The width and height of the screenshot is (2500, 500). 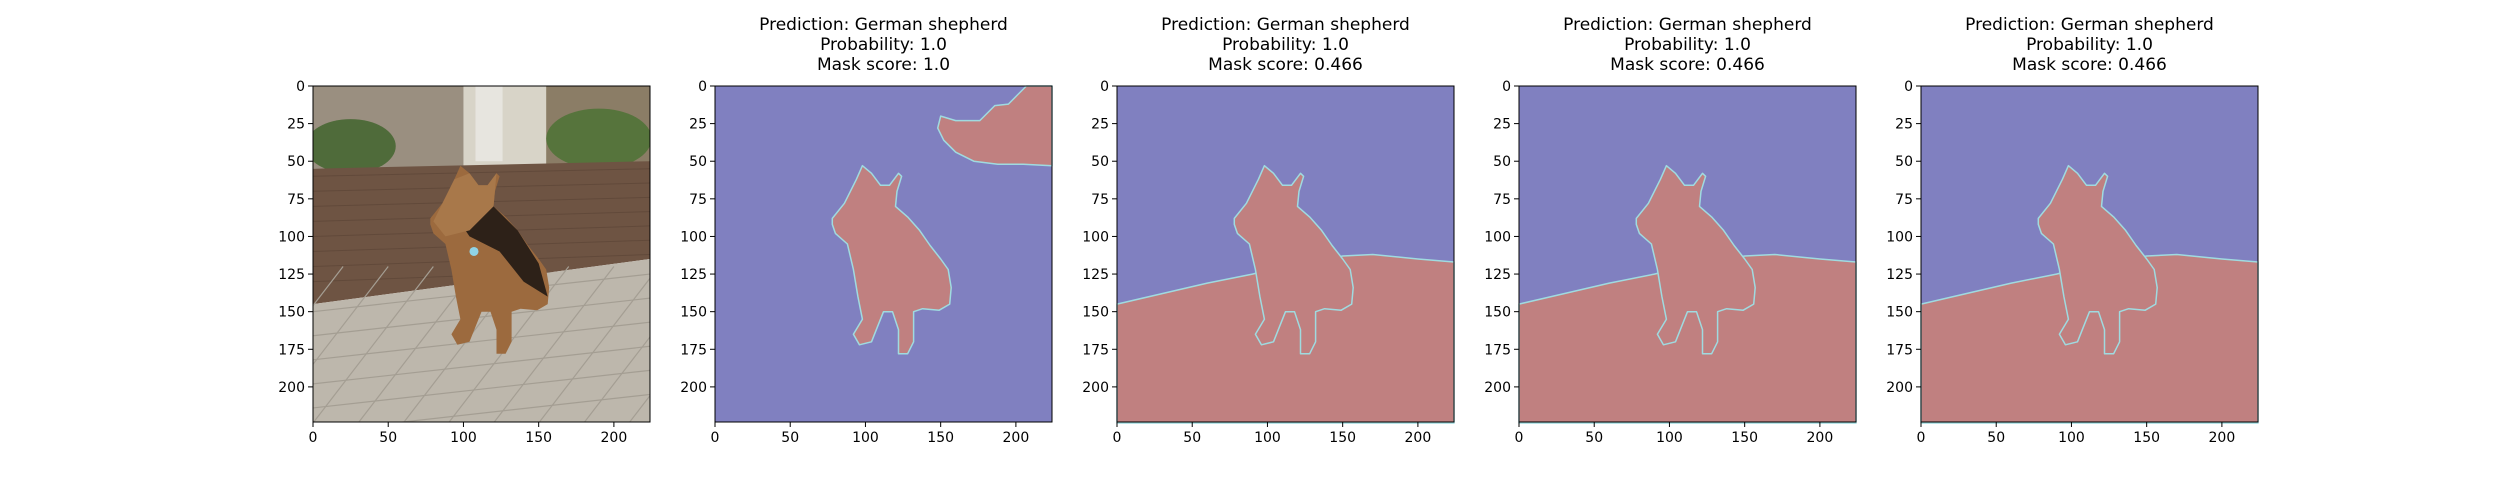 I want to click on panel-title-line: Mask score: 1.0, so click(x=883, y=65).